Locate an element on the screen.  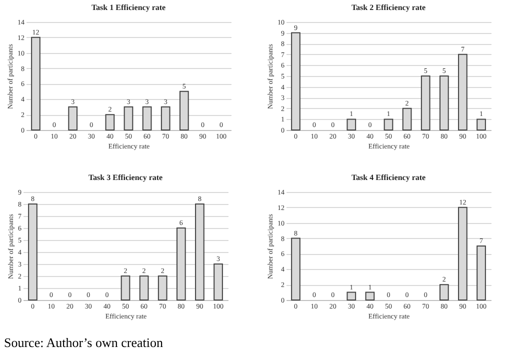
source-note: Source: Author’s own creation is located at coordinates (83, 343).